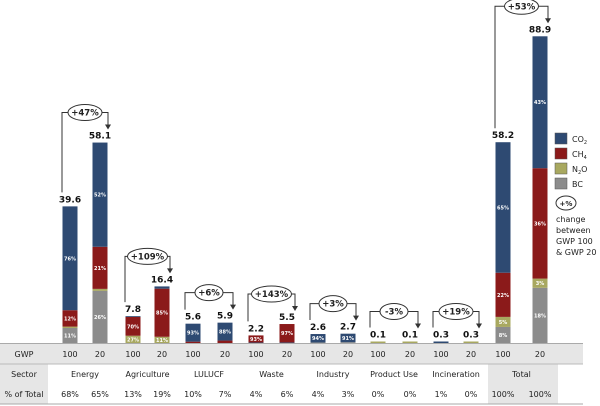  What do you see at coordinates (70, 394) in the screenshot?
I see `share-label: 68%` at bounding box center [70, 394].